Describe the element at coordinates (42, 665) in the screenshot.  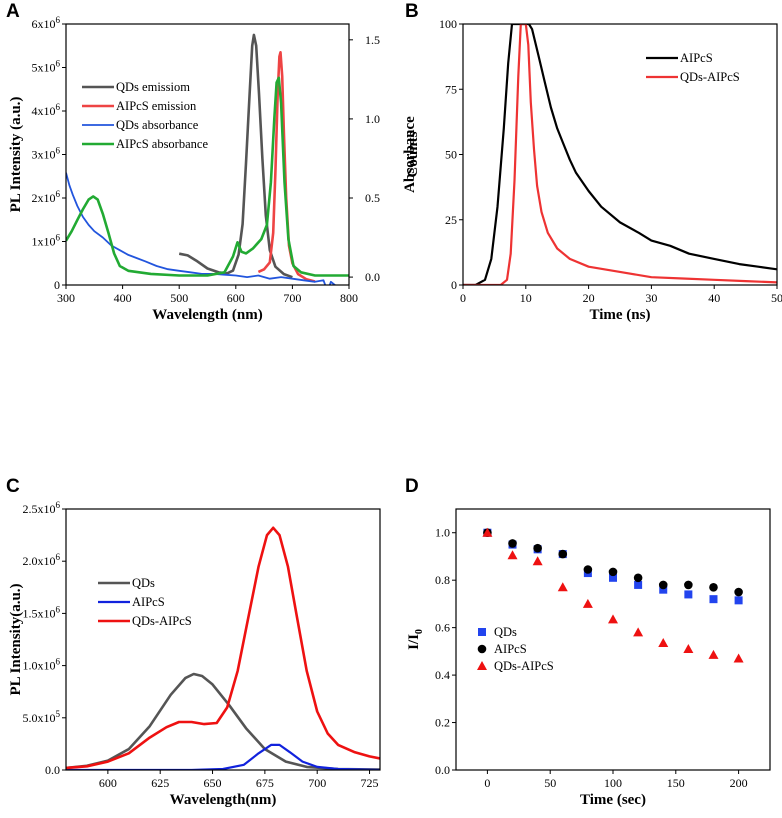
I see `y-tick-label: 1.0x10⁶` at that location.